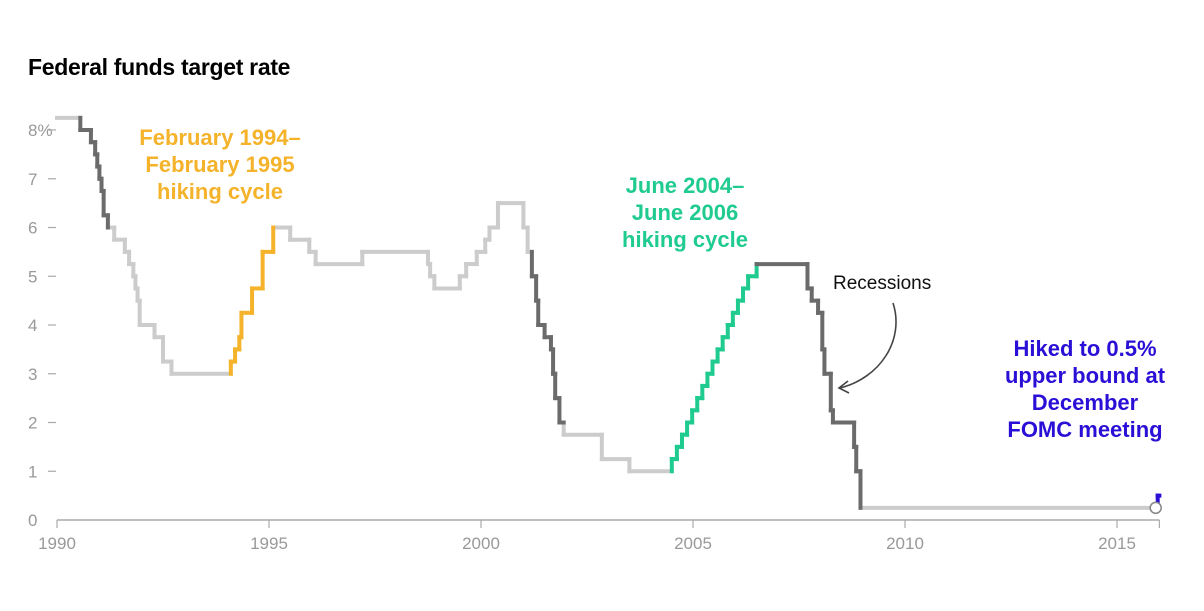 This screenshot has width=1204, height=611. What do you see at coordinates (32, 179) in the screenshot?
I see `y-tick-label: 7` at bounding box center [32, 179].